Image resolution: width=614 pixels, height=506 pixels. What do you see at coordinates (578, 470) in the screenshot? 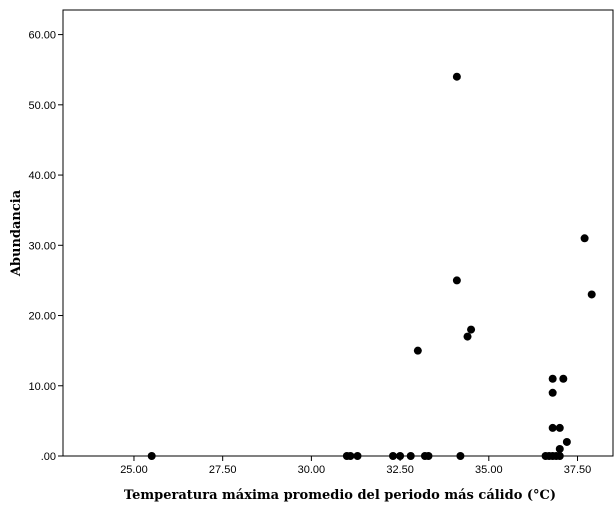
I see `x-tick-label: 37.50` at bounding box center [578, 470].